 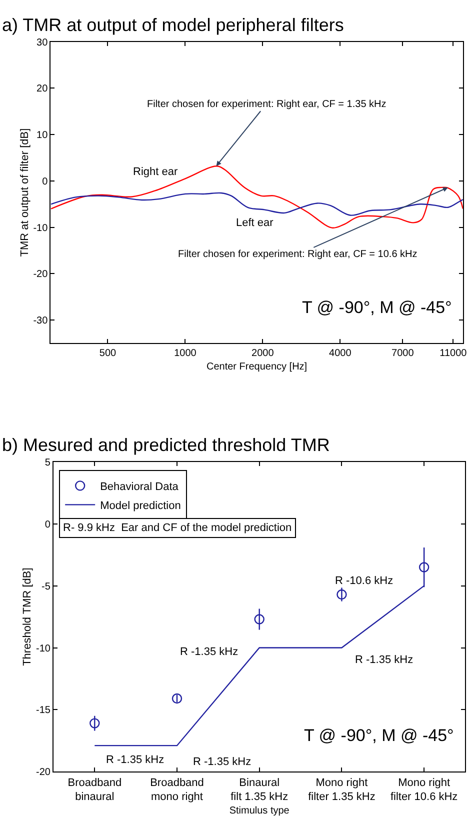 What do you see at coordinates (259, 790) in the screenshot?
I see `x-tick-label: Binaural filt 1.35 kHz` at bounding box center [259, 790].